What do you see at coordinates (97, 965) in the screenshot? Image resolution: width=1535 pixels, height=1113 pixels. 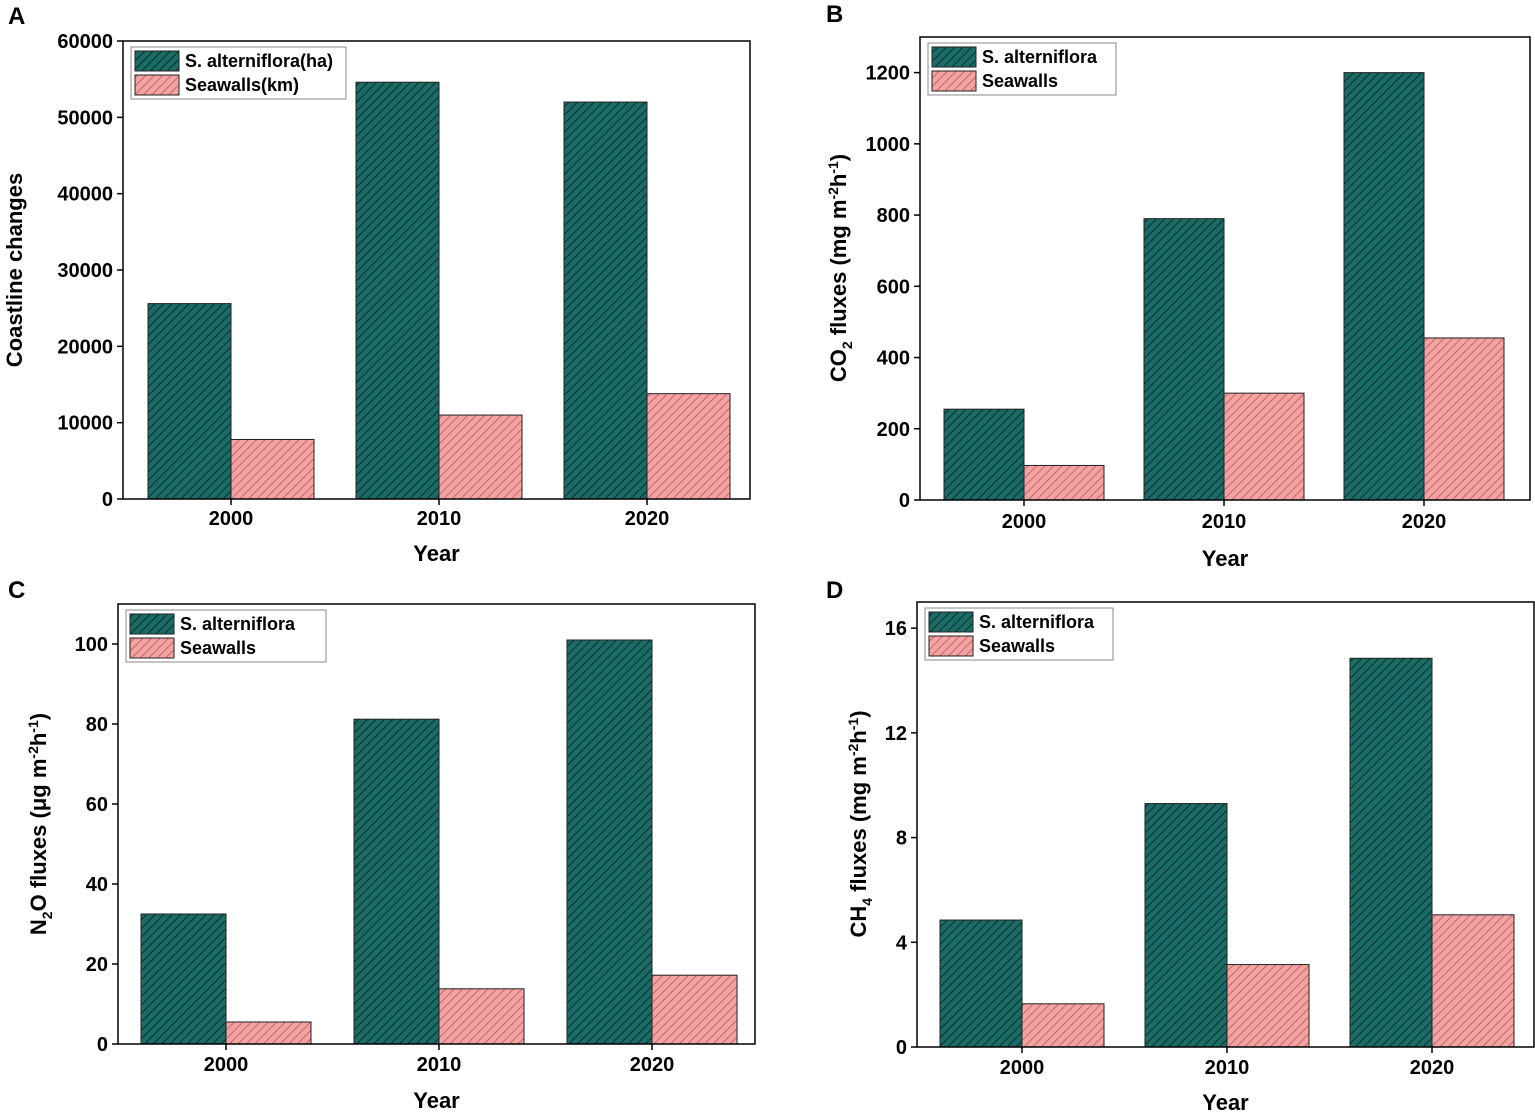 I see `y-tick-label: 20` at bounding box center [97, 965].